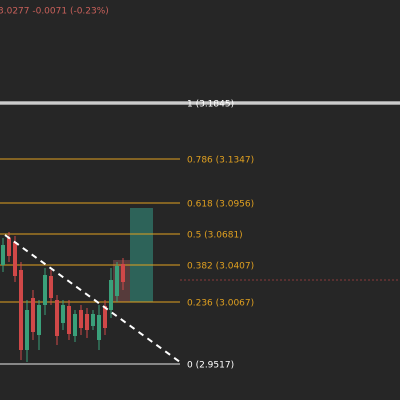  Describe the element at coordinates (54, 12) in the screenshot. I see `quote-header: 3.0277 -0.0071 (-0.23%)` at that location.